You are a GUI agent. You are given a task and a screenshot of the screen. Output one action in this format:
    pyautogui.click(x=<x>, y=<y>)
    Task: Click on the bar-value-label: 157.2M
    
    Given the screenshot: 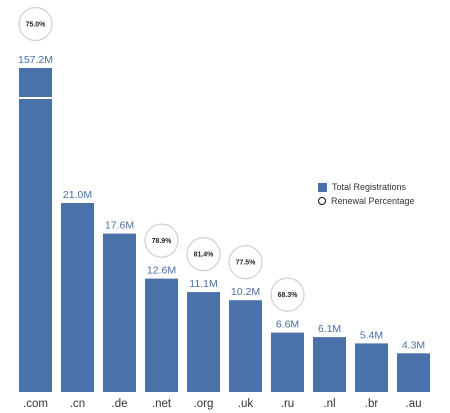 What is the action you would take?
    pyautogui.click(x=35, y=60)
    